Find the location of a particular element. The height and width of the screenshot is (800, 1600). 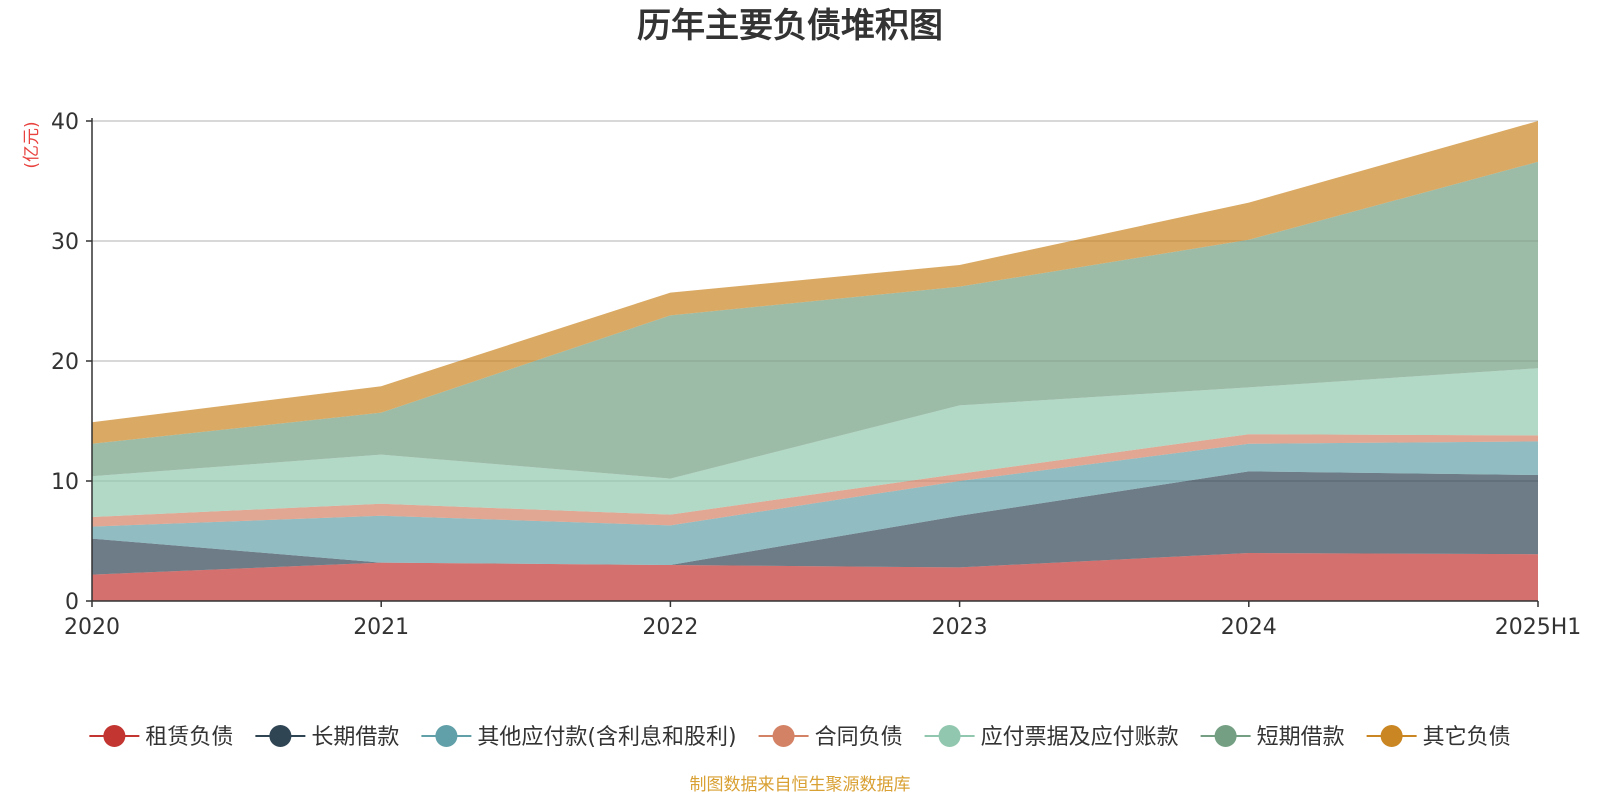

x-tick-label-1: 2021 is located at coordinates (381, 627).